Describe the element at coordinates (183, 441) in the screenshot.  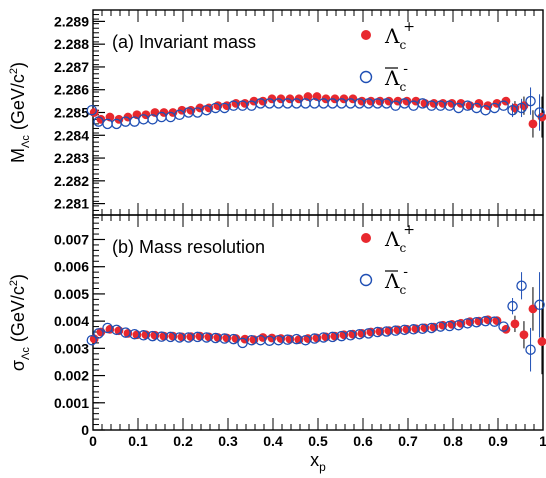
I see `x-tick-label: 0.2` at that location.